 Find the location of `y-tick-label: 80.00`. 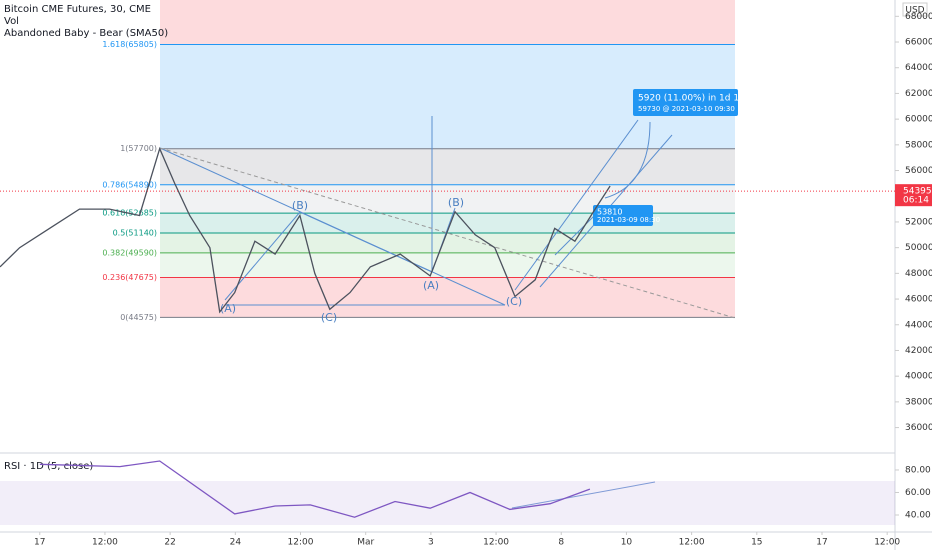

y-tick-label: 80.00 is located at coordinates (918, 470).